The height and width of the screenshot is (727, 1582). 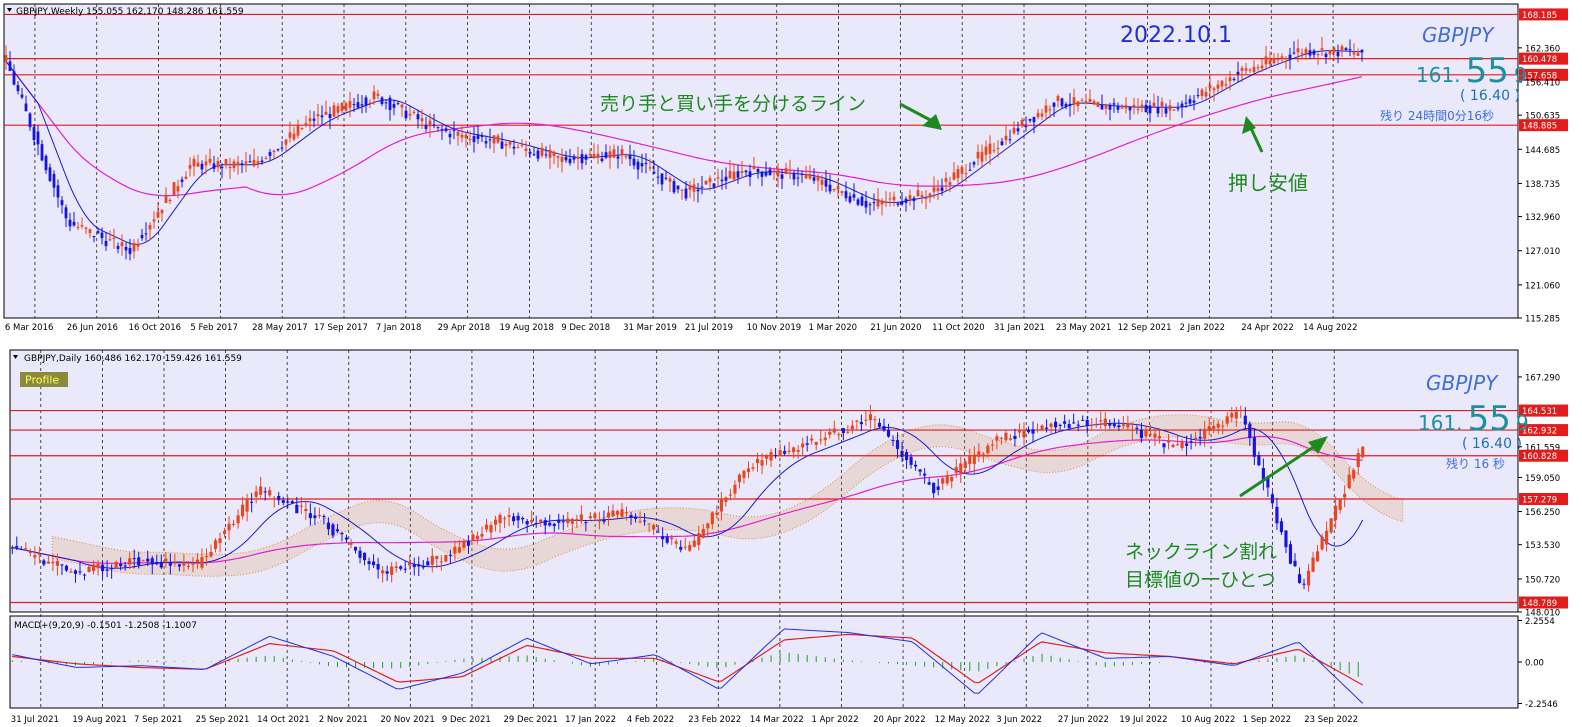 What do you see at coordinates (1543, 602) in the screenshot?
I see `price-tag-bg` at bounding box center [1543, 602].